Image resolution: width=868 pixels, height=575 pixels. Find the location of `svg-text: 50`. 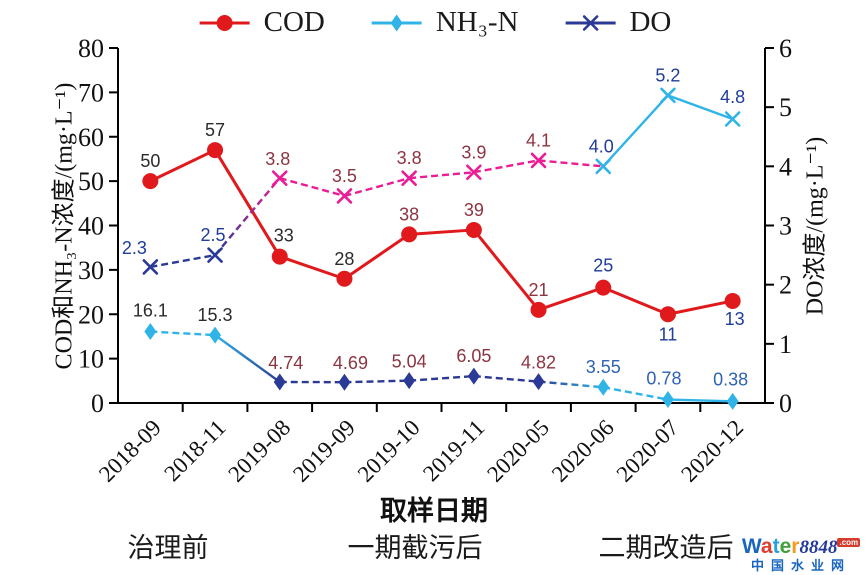

svg-text: 50 is located at coordinates (91, 181).